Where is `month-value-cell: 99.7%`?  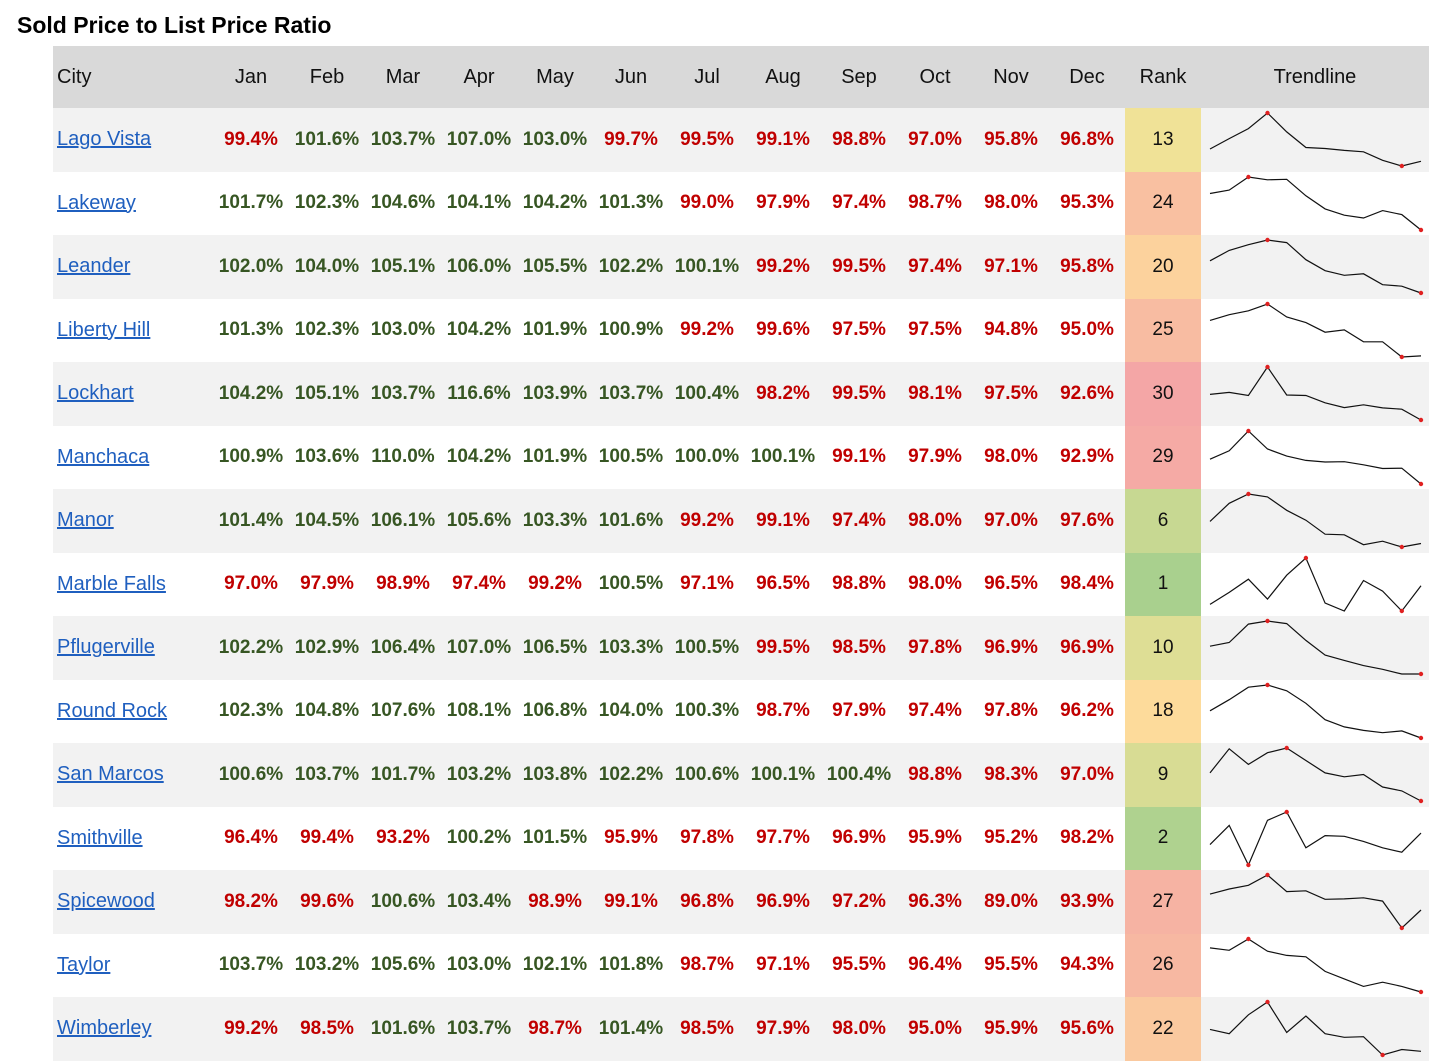
month-value-cell: 99.7% is located at coordinates (631, 140).